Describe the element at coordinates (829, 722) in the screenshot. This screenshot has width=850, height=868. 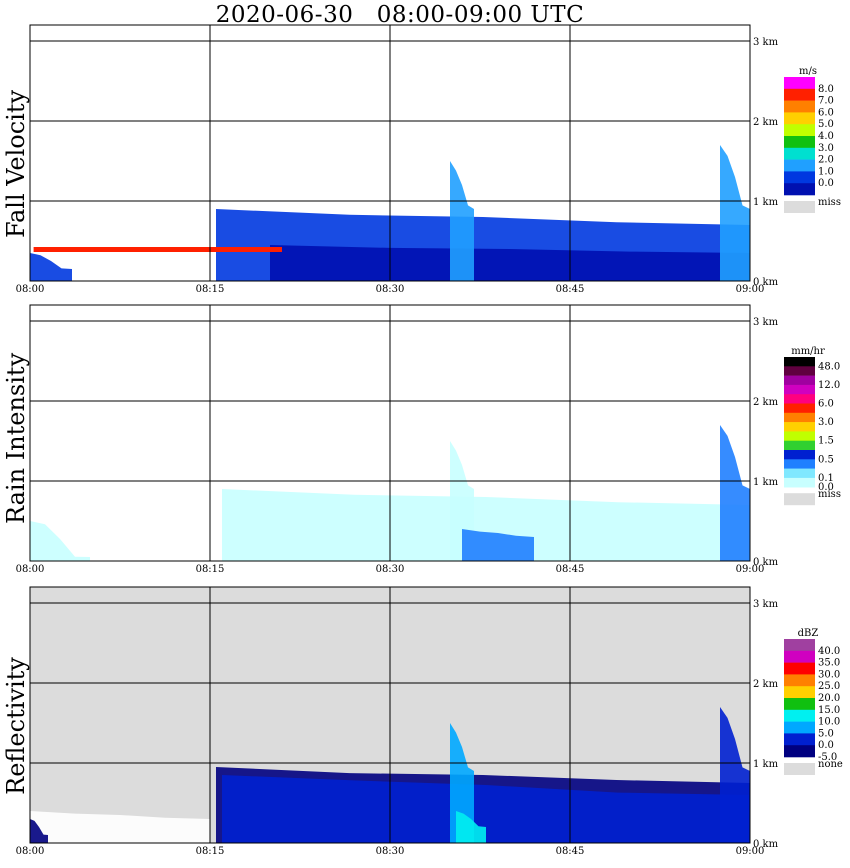
I see `colorbar-label: 10.0` at that location.